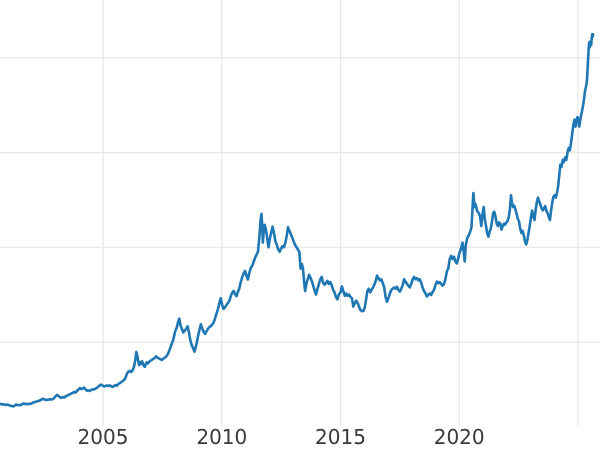 The height and width of the screenshot is (450, 600). I want to click on x-axis-tick-label: 2005, so click(103, 437).